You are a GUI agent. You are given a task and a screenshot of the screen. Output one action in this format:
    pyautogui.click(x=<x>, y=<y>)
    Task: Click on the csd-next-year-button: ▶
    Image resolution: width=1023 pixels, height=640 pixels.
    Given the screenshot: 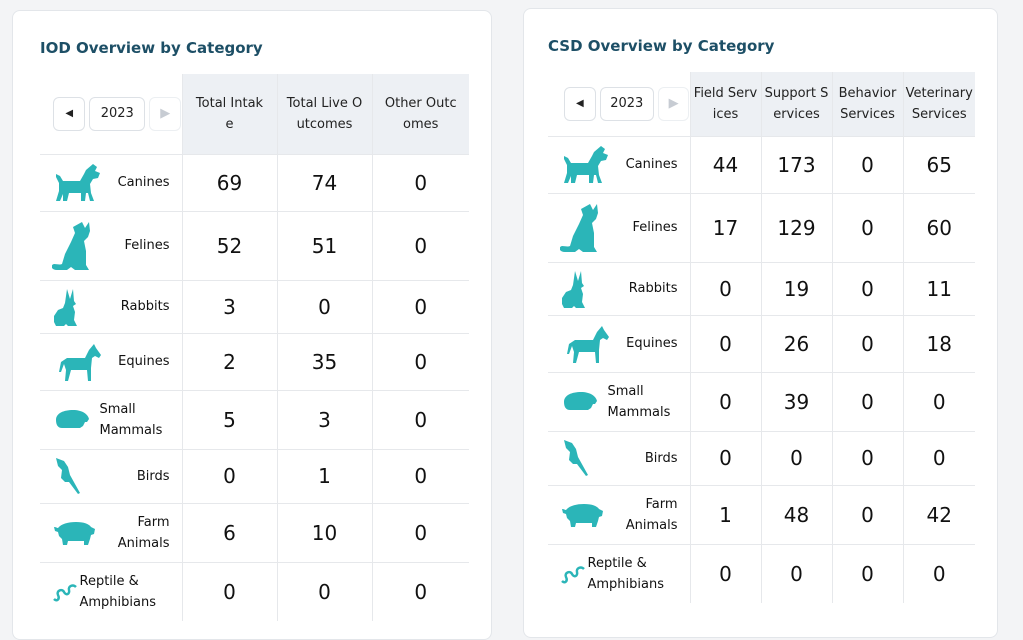 What is the action you would take?
    pyautogui.click(x=673, y=103)
    